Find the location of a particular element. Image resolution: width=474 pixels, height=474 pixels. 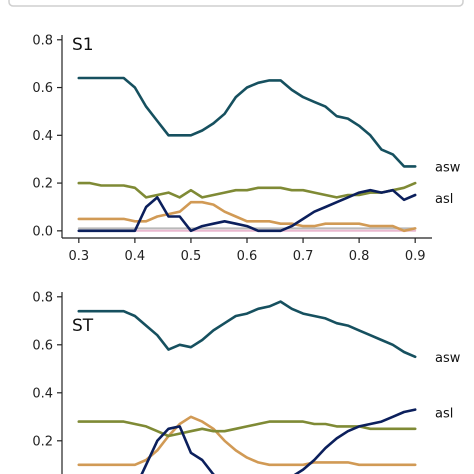

x-tick-label: 0.6 is located at coordinates (247, 256).